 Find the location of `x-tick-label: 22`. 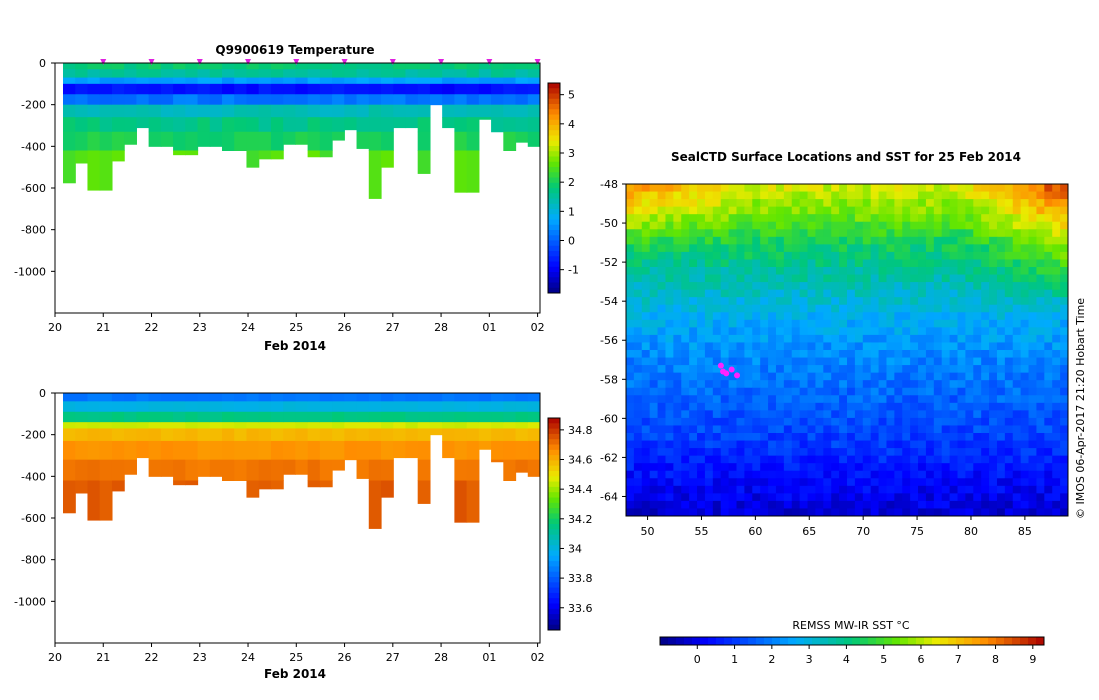

x-tick-label: 22 is located at coordinates (152, 327).